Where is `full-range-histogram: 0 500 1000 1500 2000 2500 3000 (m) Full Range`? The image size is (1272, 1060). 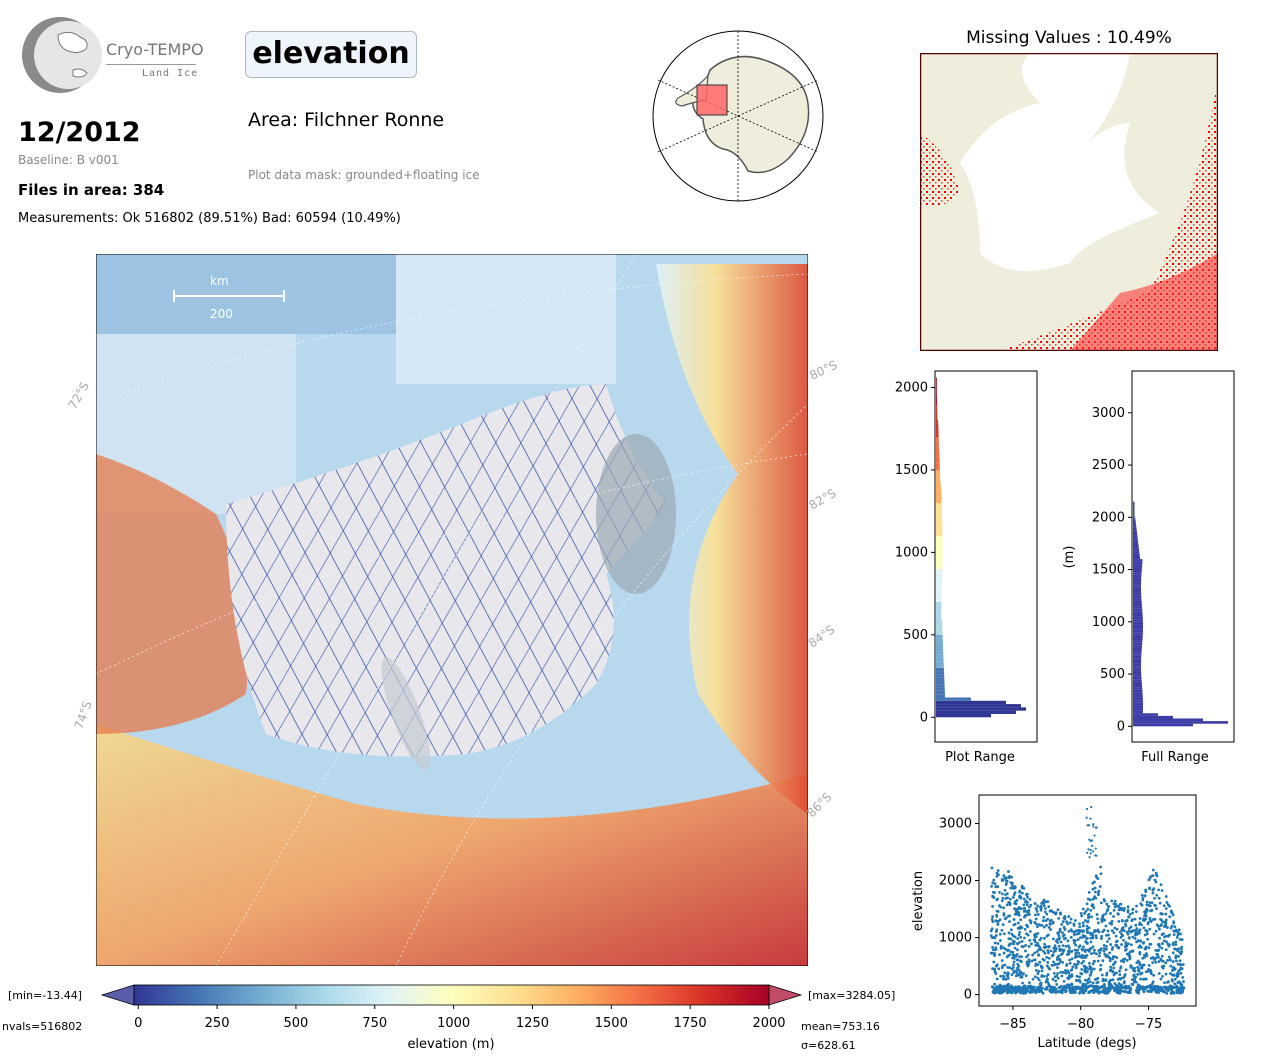 full-range-histogram: 0 500 1000 1500 2000 2500 3000 (m) Full Range is located at coordinates (1148, 567).